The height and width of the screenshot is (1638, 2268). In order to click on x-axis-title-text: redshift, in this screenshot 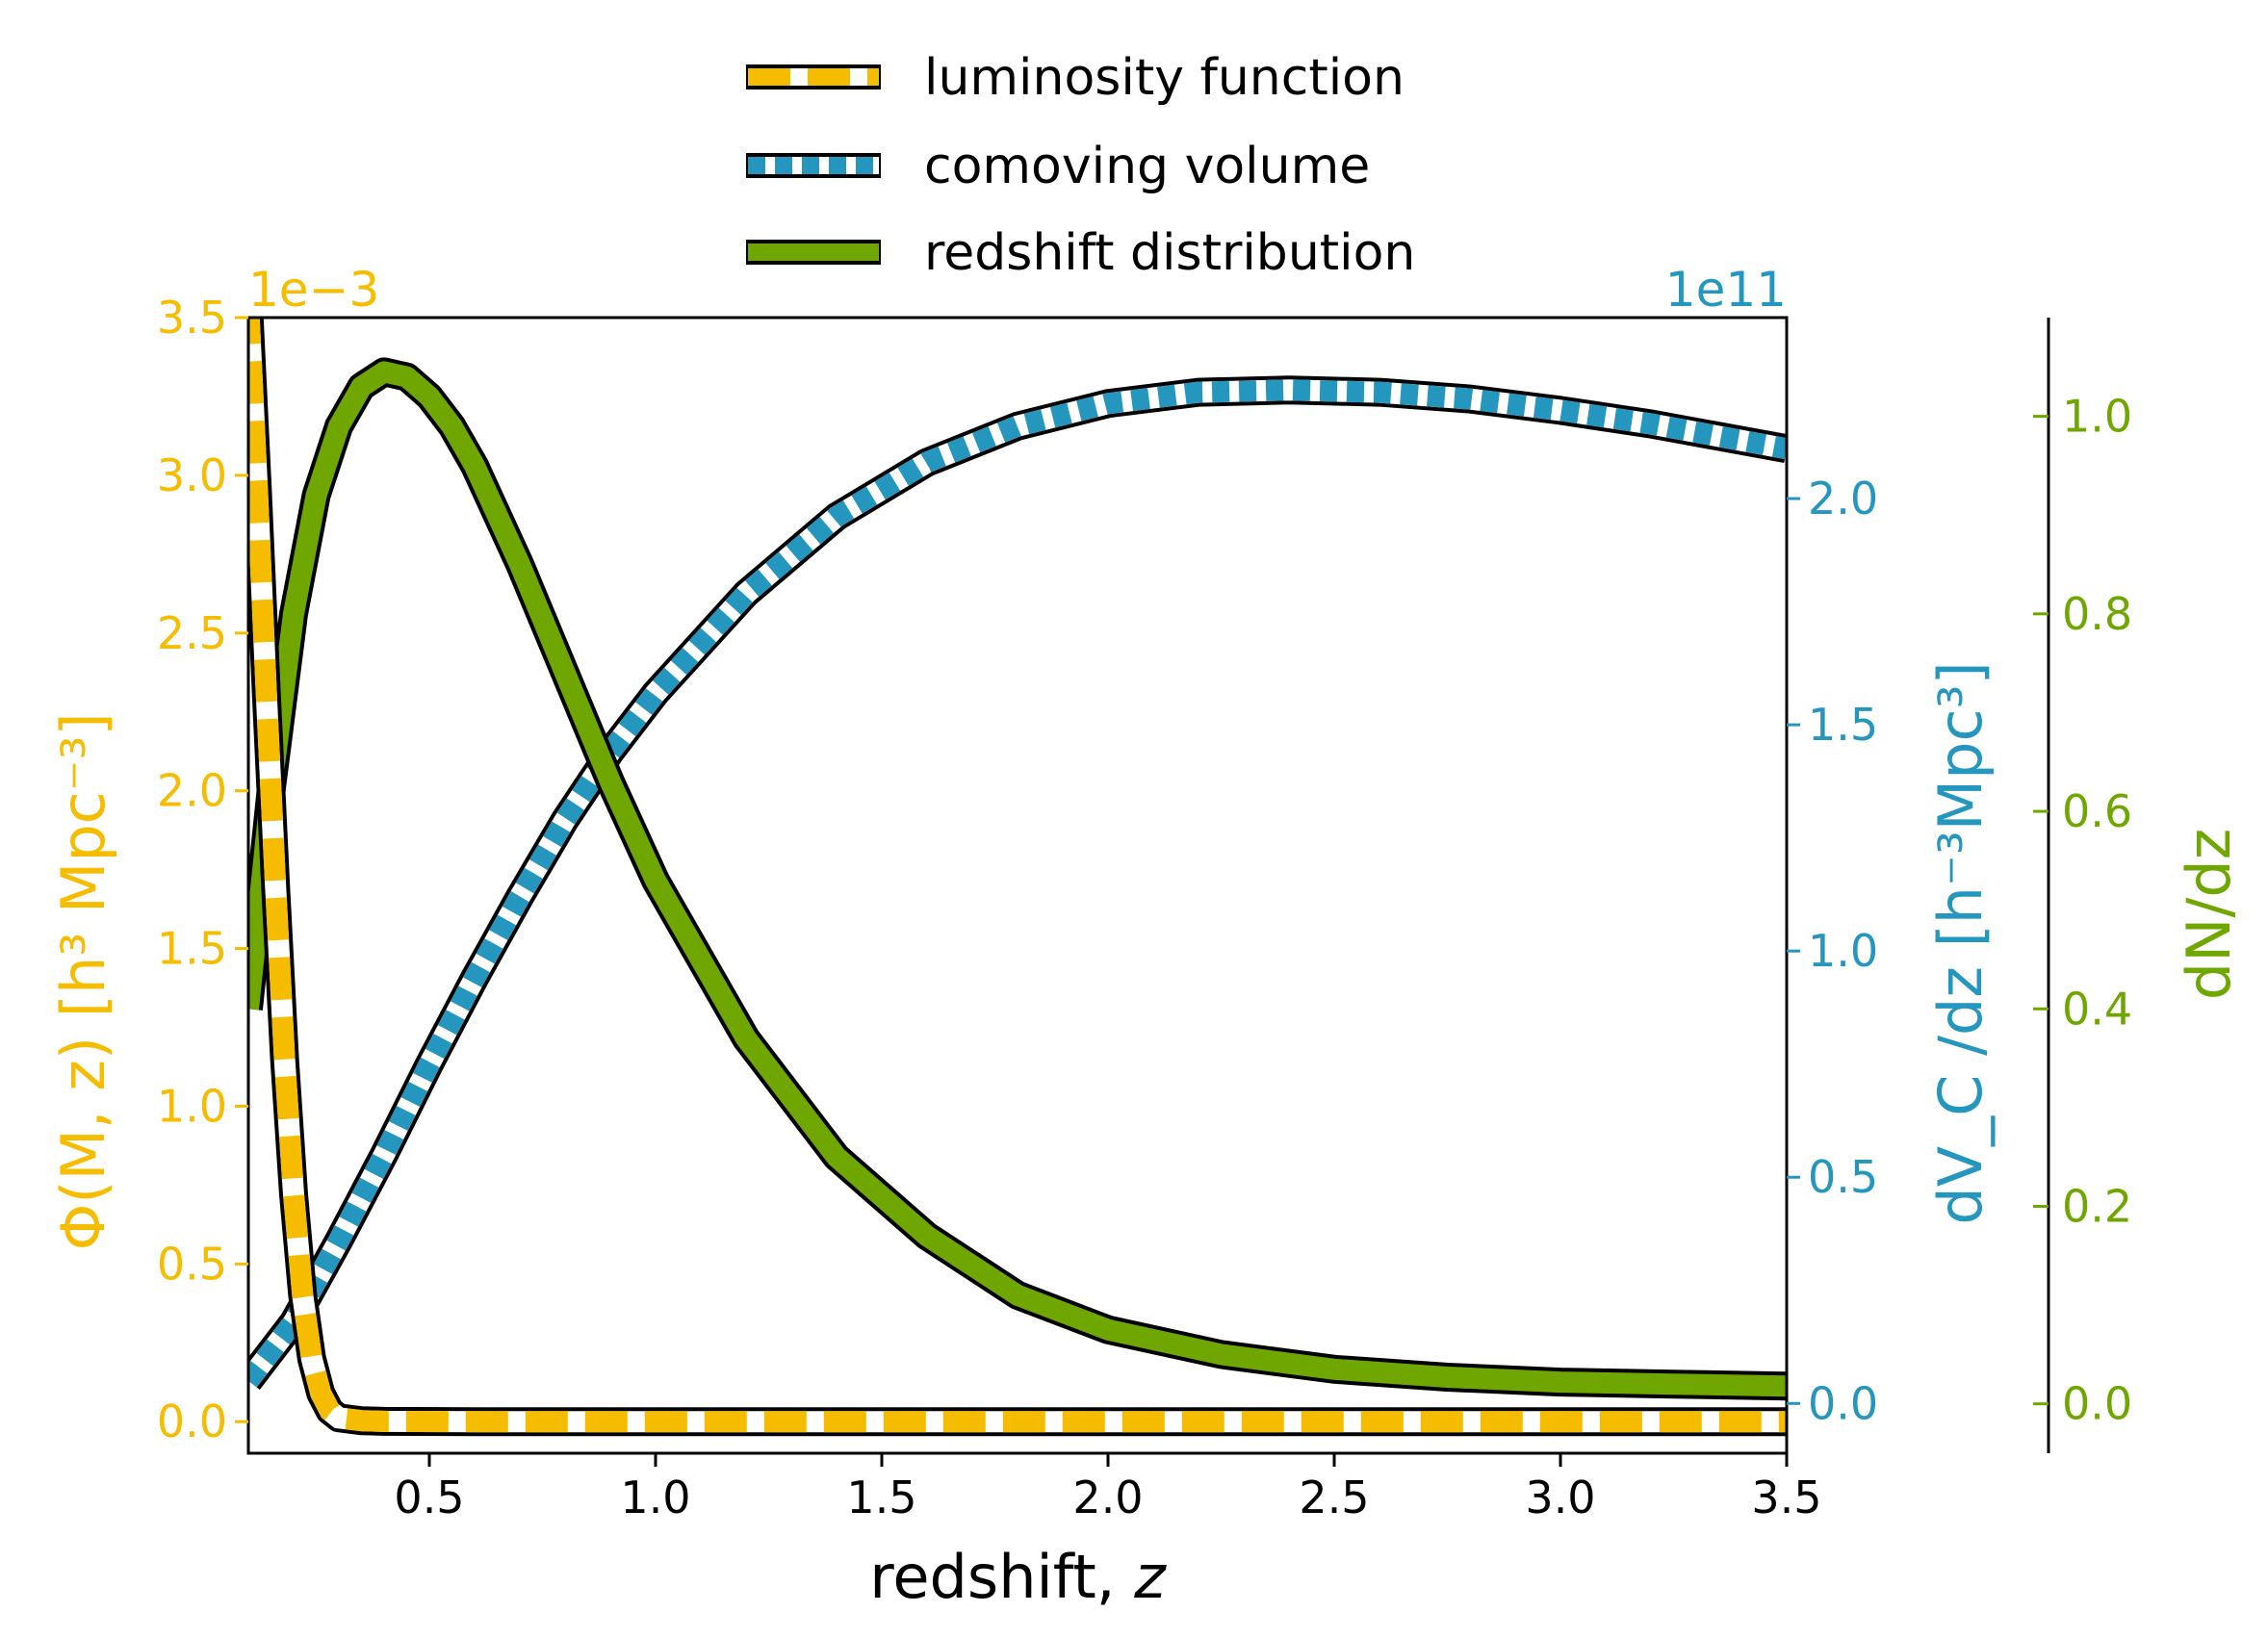, I will do `click(1002, 1577)`.